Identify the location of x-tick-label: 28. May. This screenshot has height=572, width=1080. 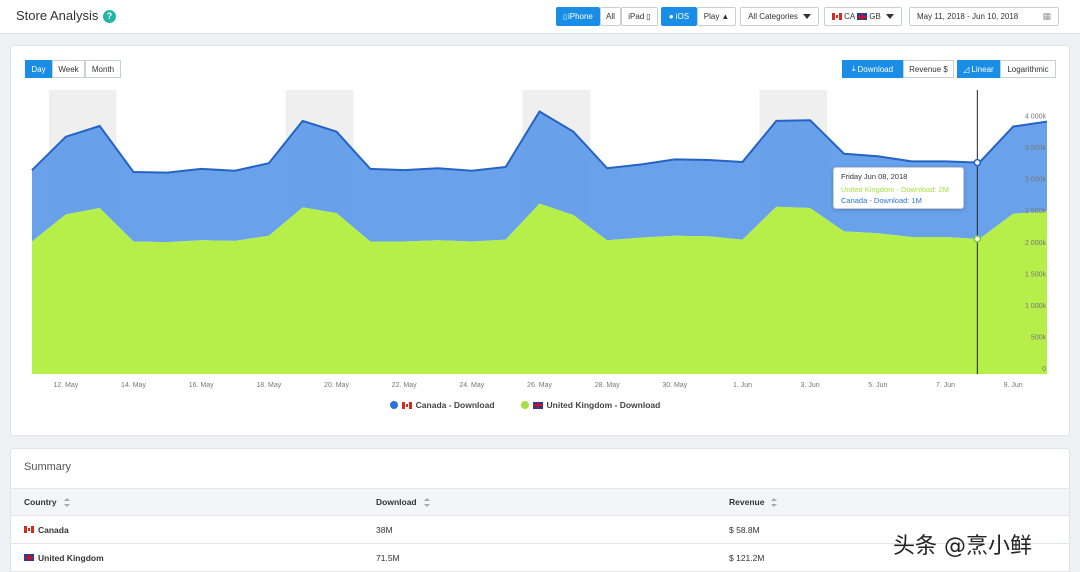
(607, 385).